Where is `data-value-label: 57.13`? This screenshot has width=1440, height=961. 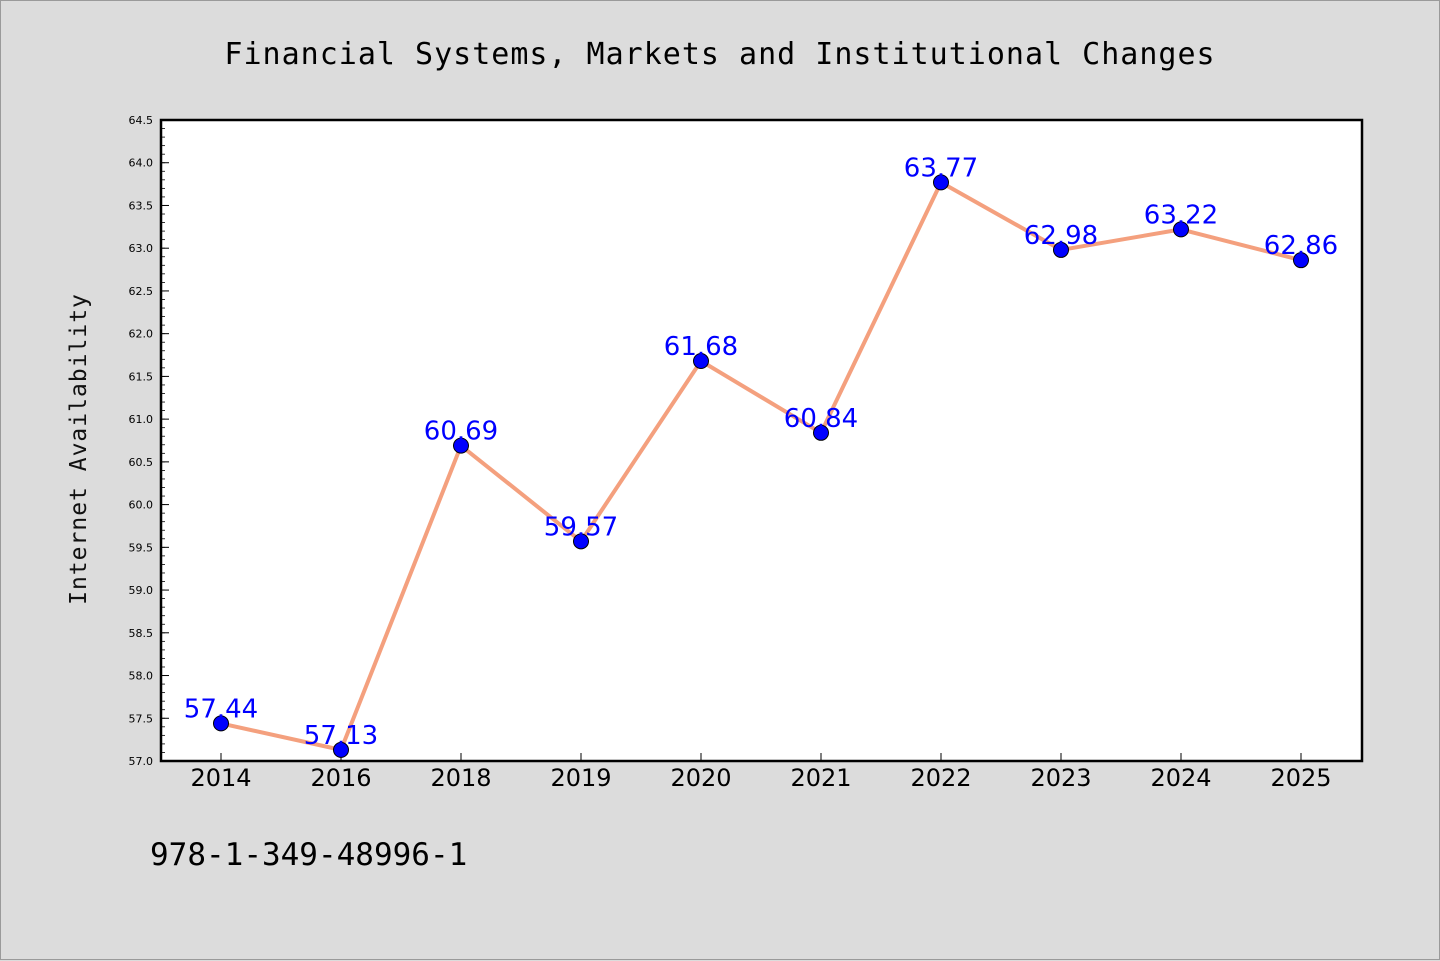 data-value-label: 57.13 is located at coordinates (341, 736).